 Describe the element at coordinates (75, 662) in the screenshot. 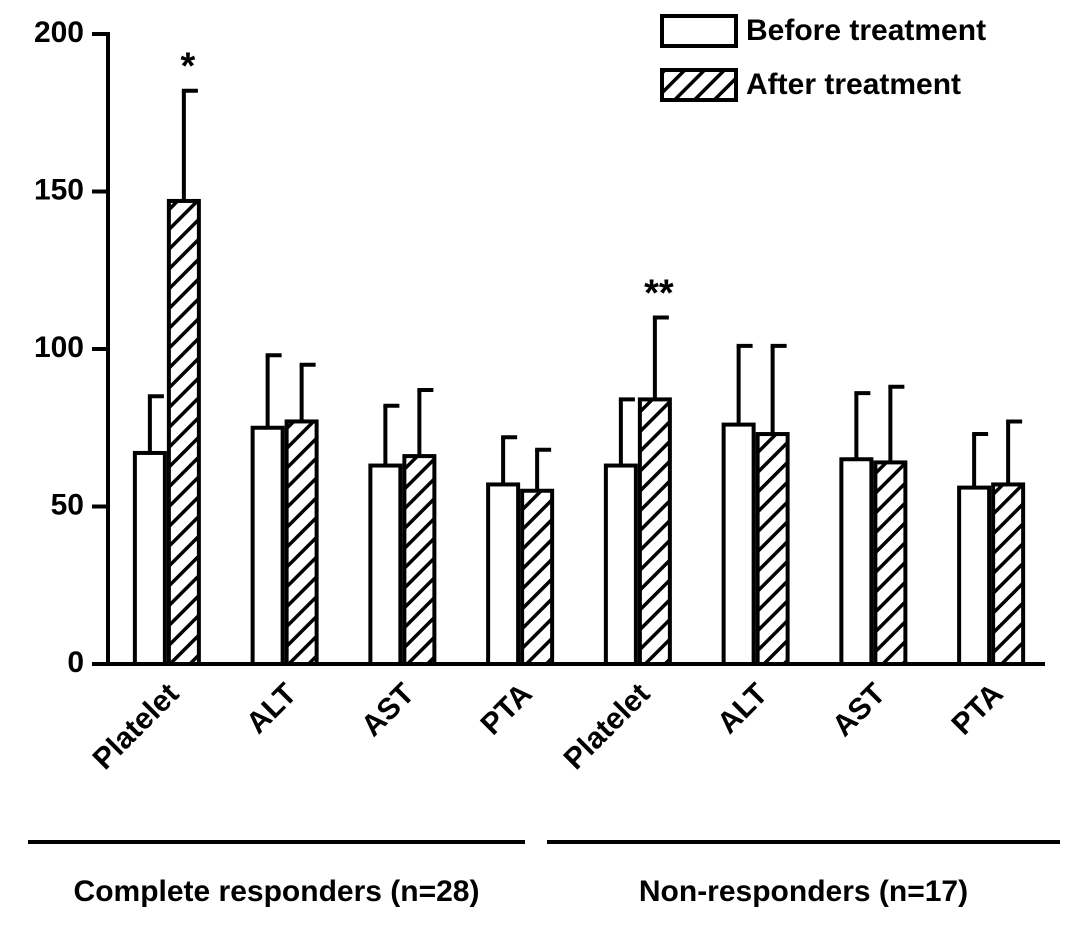

I see `y-tick-label: 0` at that location.